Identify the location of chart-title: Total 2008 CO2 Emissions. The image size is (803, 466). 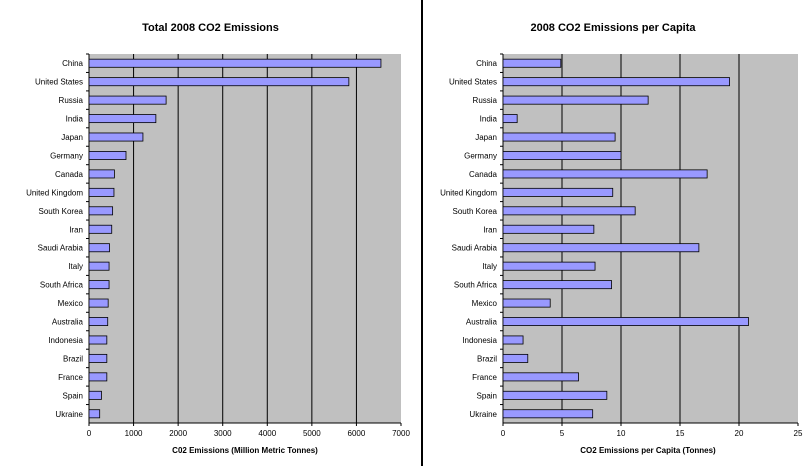
(210, 28).